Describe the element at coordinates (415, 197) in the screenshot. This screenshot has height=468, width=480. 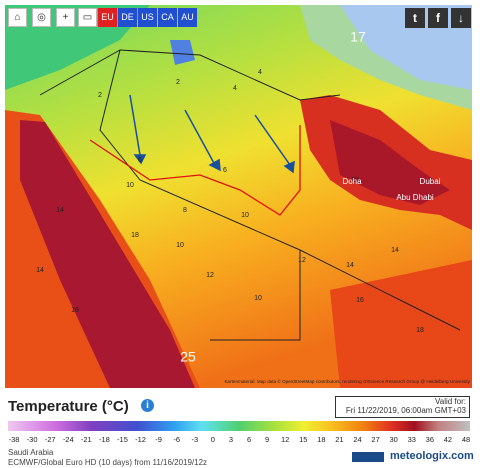
I see `place-label: Abu Dhabi` at that location.